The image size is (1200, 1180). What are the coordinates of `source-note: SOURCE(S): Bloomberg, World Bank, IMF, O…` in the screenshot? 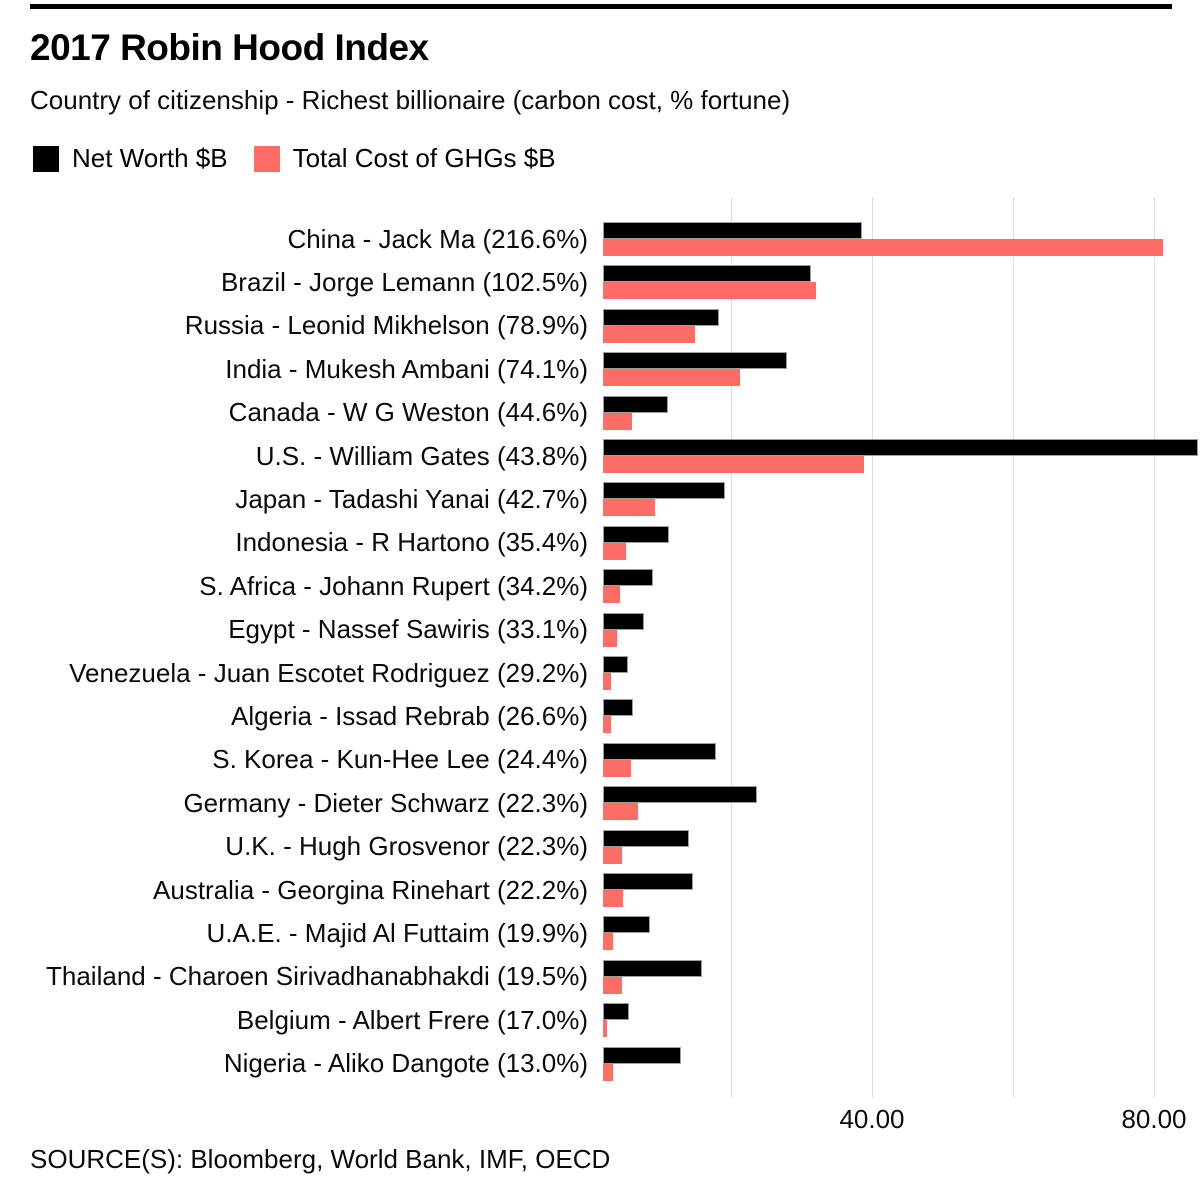 It's located at (320, 1159).